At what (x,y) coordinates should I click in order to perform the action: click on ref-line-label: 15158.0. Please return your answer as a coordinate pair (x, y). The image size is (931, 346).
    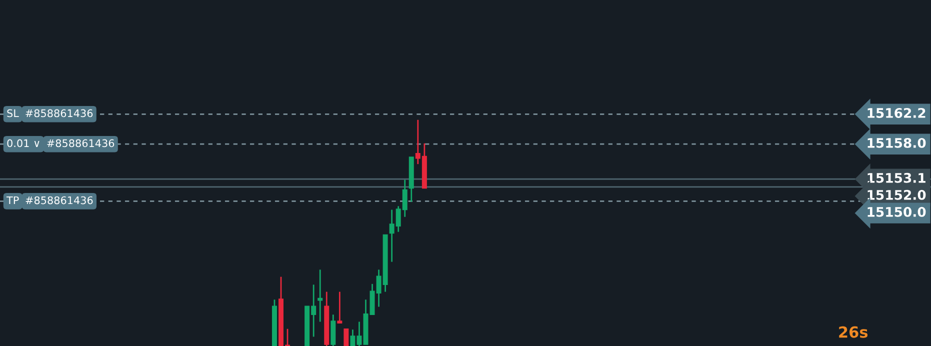
    Looking at the image, I should click on (897, 143).